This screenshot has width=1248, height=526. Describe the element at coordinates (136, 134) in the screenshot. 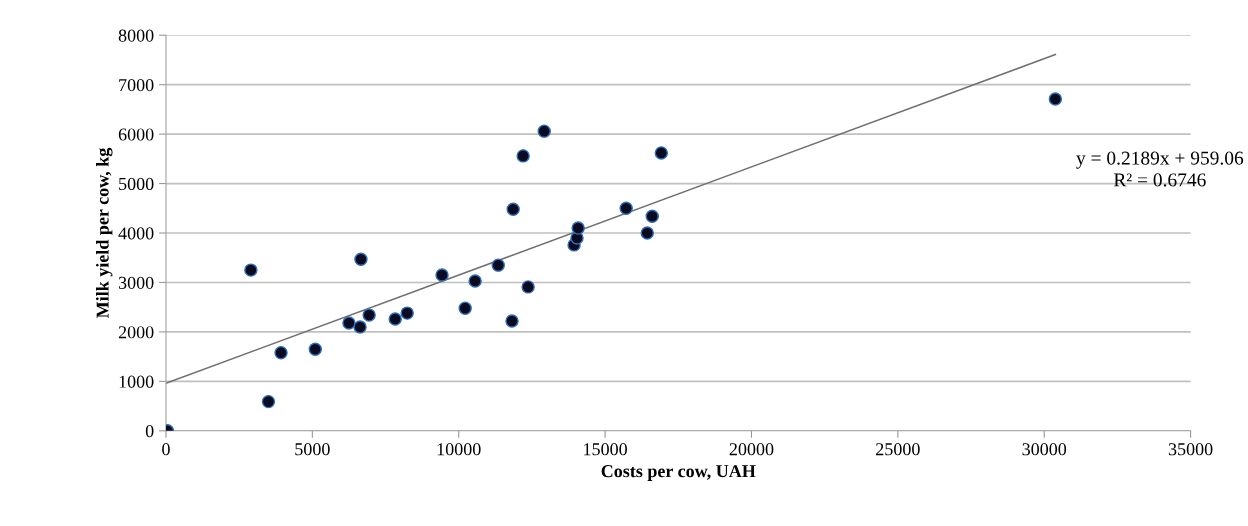

I see `y-tick-label: 6000` at that location.